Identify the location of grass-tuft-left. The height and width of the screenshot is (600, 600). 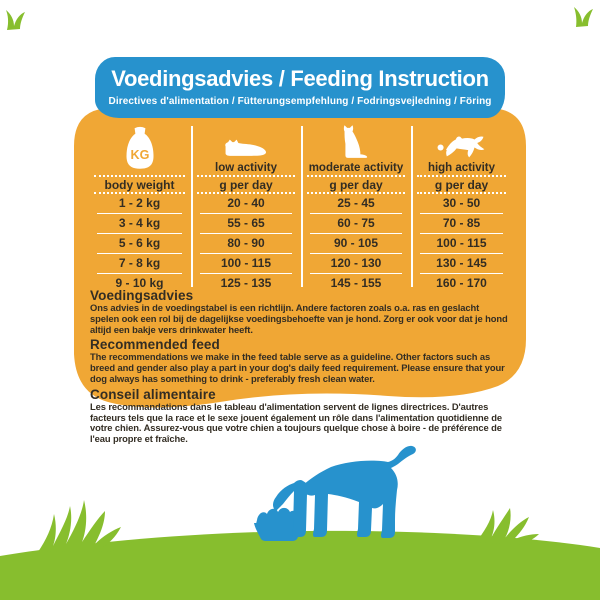
(86, 526).